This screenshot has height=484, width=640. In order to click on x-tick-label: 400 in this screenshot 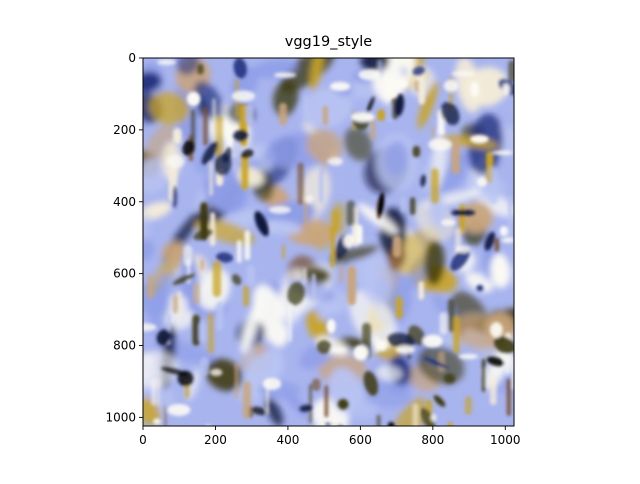, I will do `click(287, 440)`.